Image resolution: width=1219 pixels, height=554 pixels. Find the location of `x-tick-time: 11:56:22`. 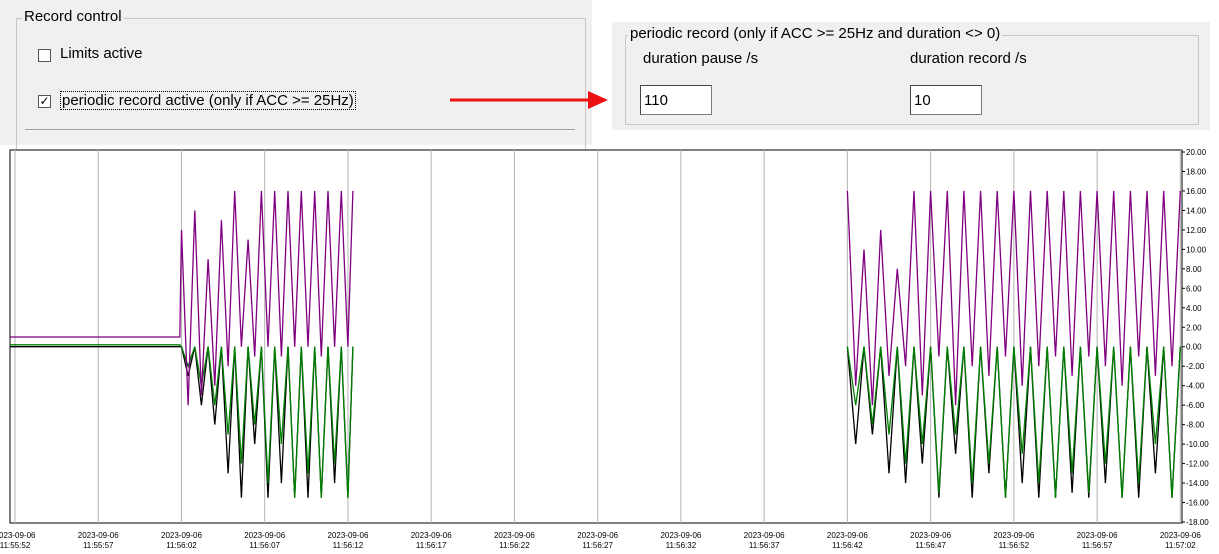

x-tick-time: 11:56:22 is located at coordinates (514, 545).